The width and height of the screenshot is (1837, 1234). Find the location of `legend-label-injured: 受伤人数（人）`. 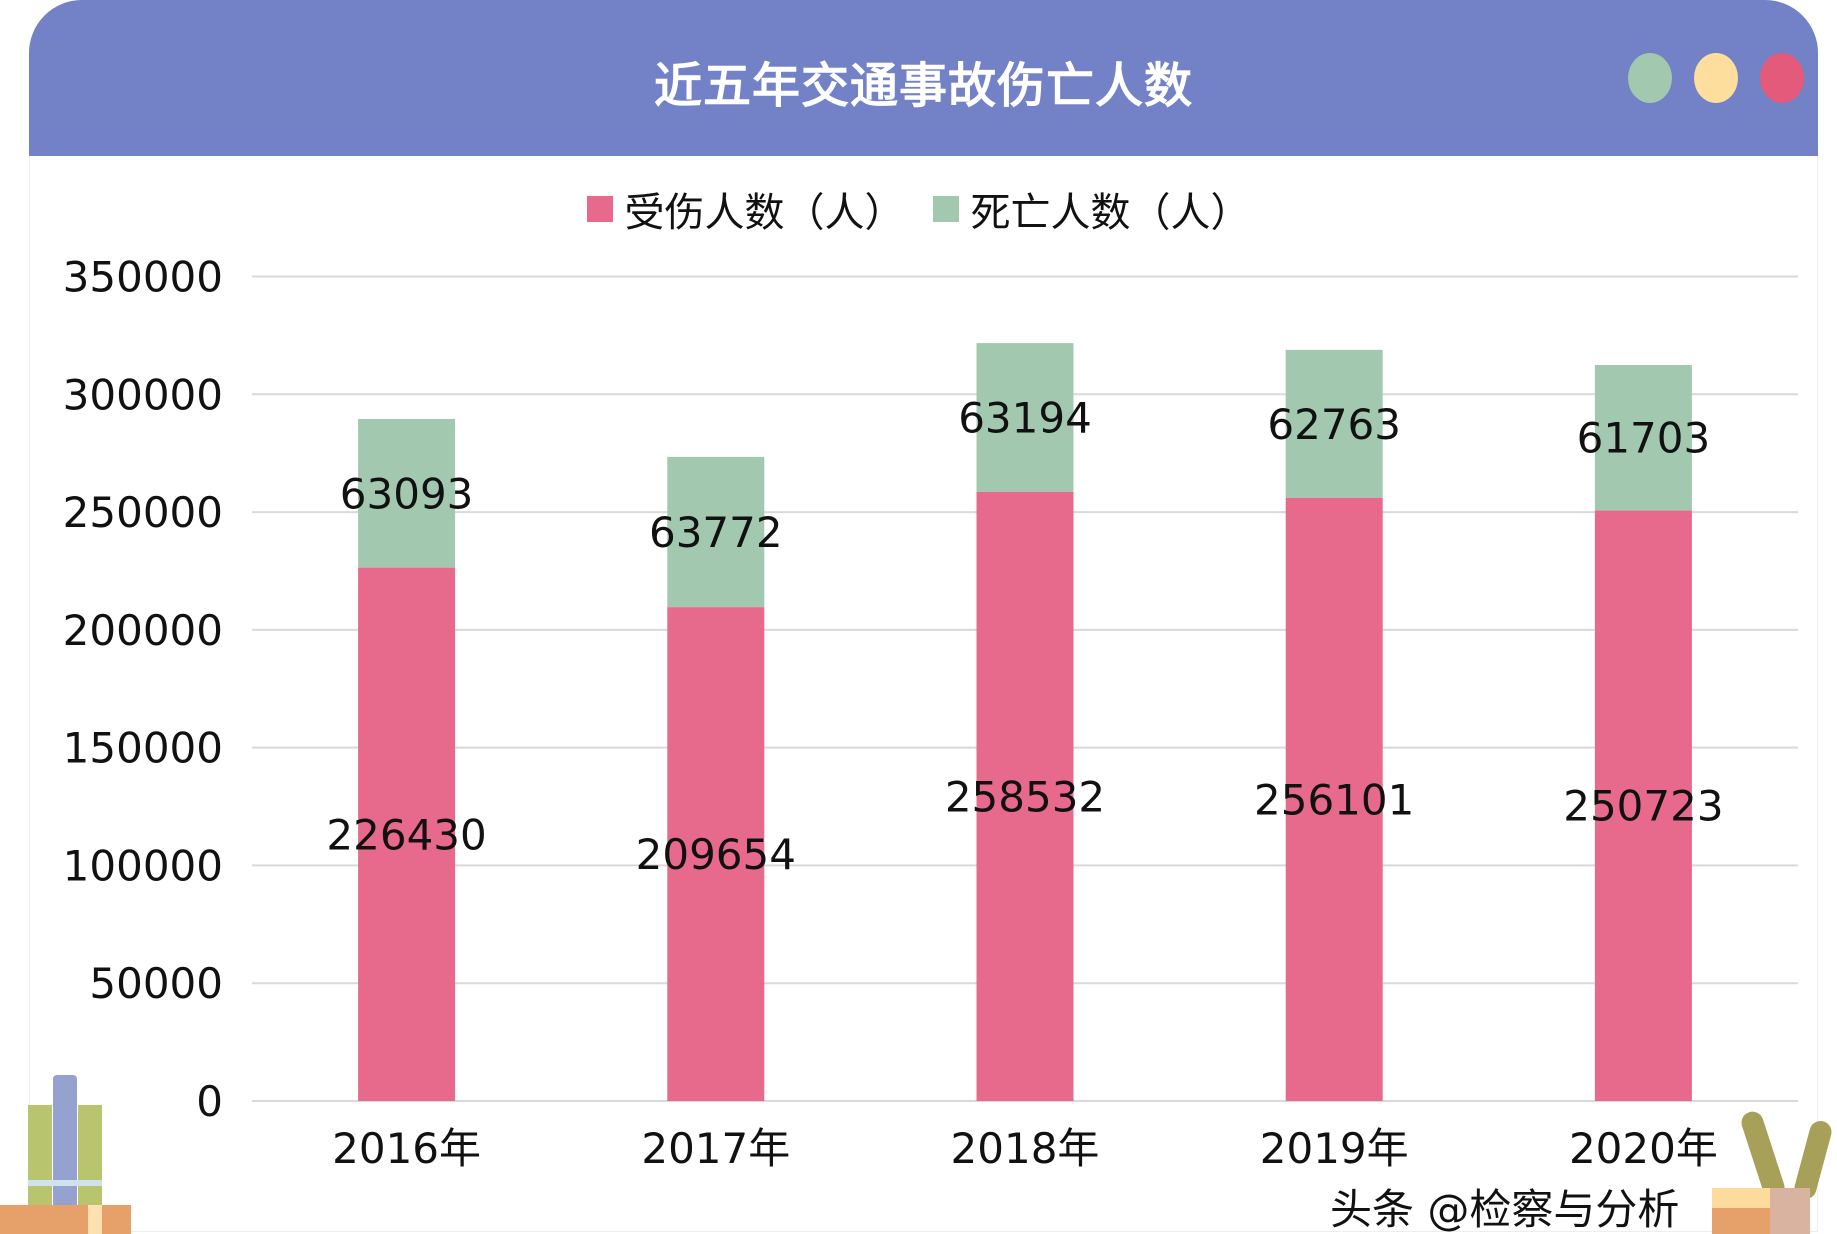

legend-label-injured: 受伤人数（人） is located at coordinates (764, 213).